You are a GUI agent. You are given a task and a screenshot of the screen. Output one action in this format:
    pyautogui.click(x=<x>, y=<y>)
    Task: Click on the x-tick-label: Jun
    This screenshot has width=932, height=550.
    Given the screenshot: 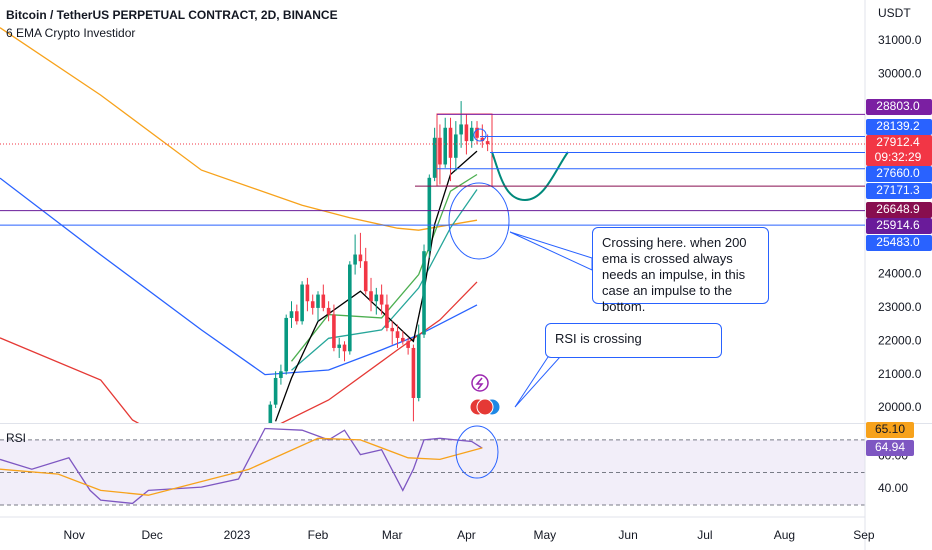 What is the action you would take?
    pyautogui.click(x=627, y=535)
    